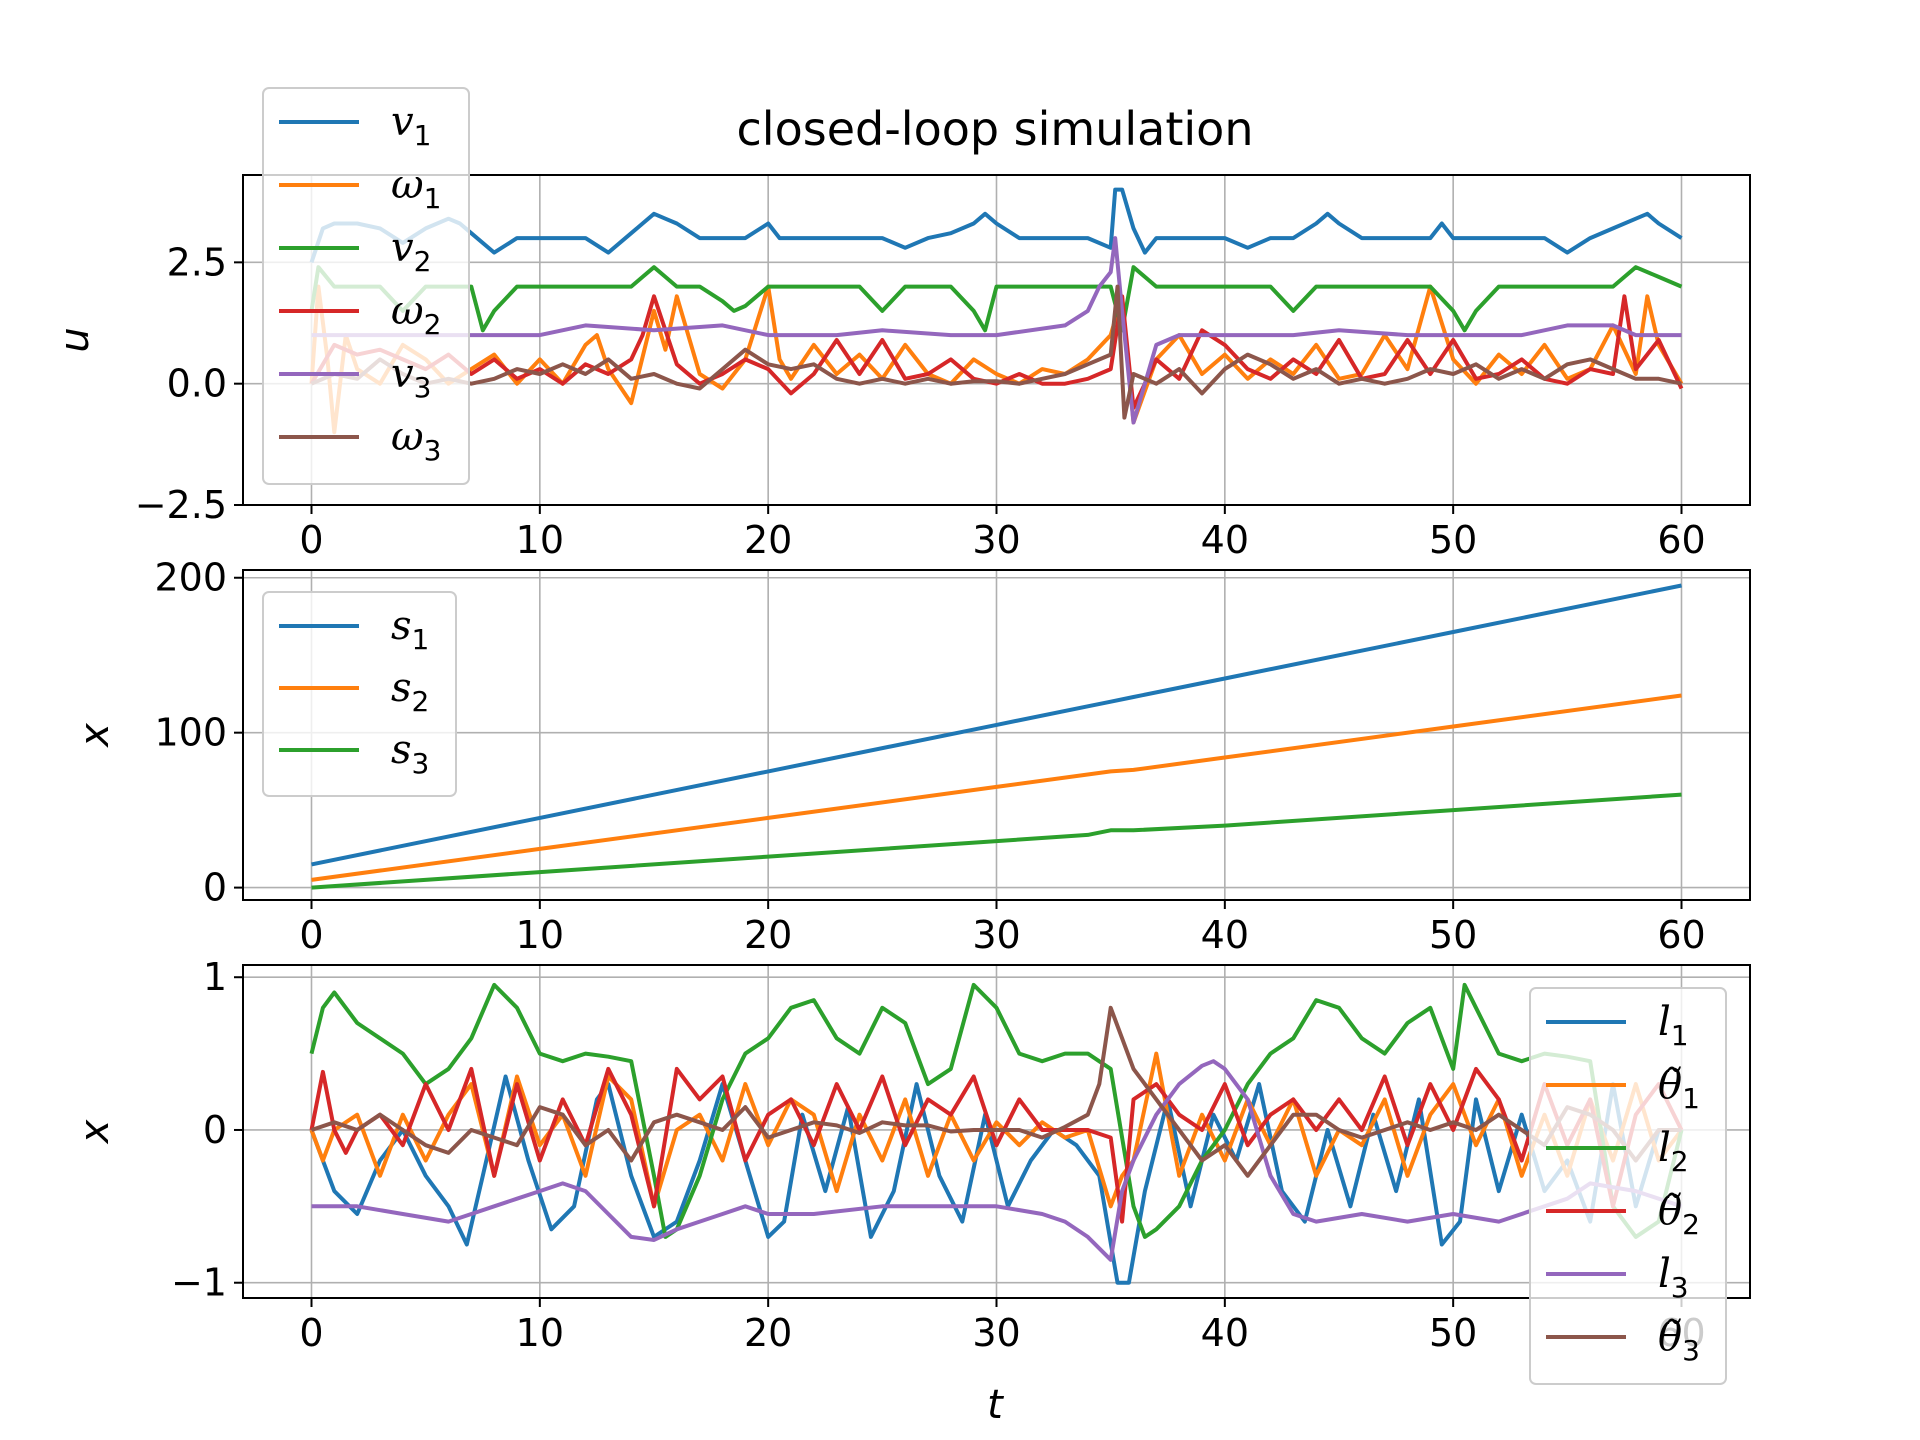 This screenshot has width=1920, height=1440. I want to click on series-group, so click(996, 311).